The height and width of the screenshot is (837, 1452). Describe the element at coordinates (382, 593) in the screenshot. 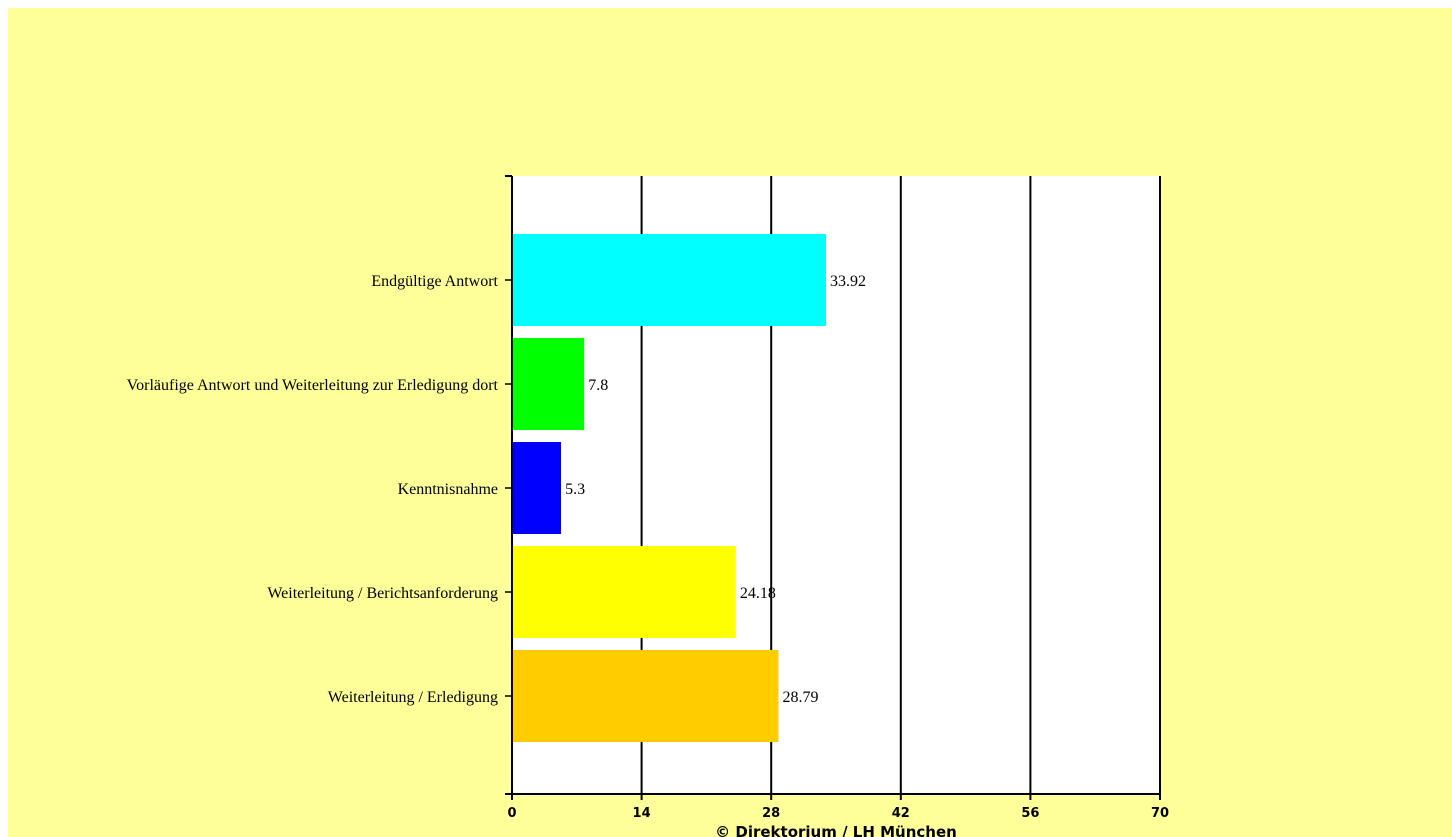

I see `category-label: Weiterleitung / Berichtsanforderung` at that location.